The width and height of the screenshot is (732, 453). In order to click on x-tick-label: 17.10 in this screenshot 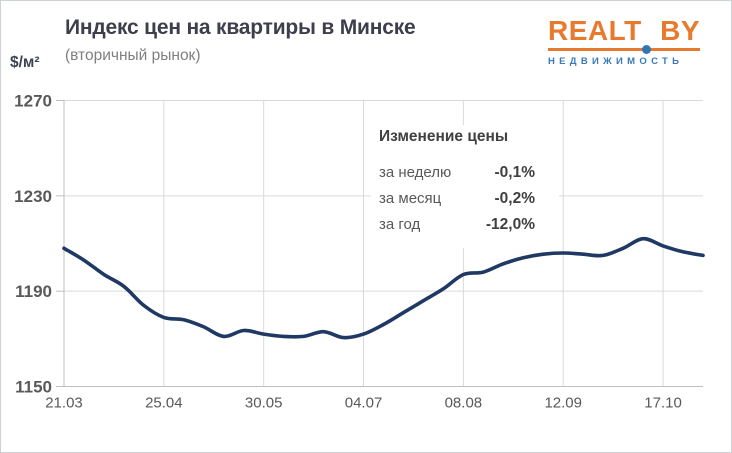, I will do `click(663, 403)`.